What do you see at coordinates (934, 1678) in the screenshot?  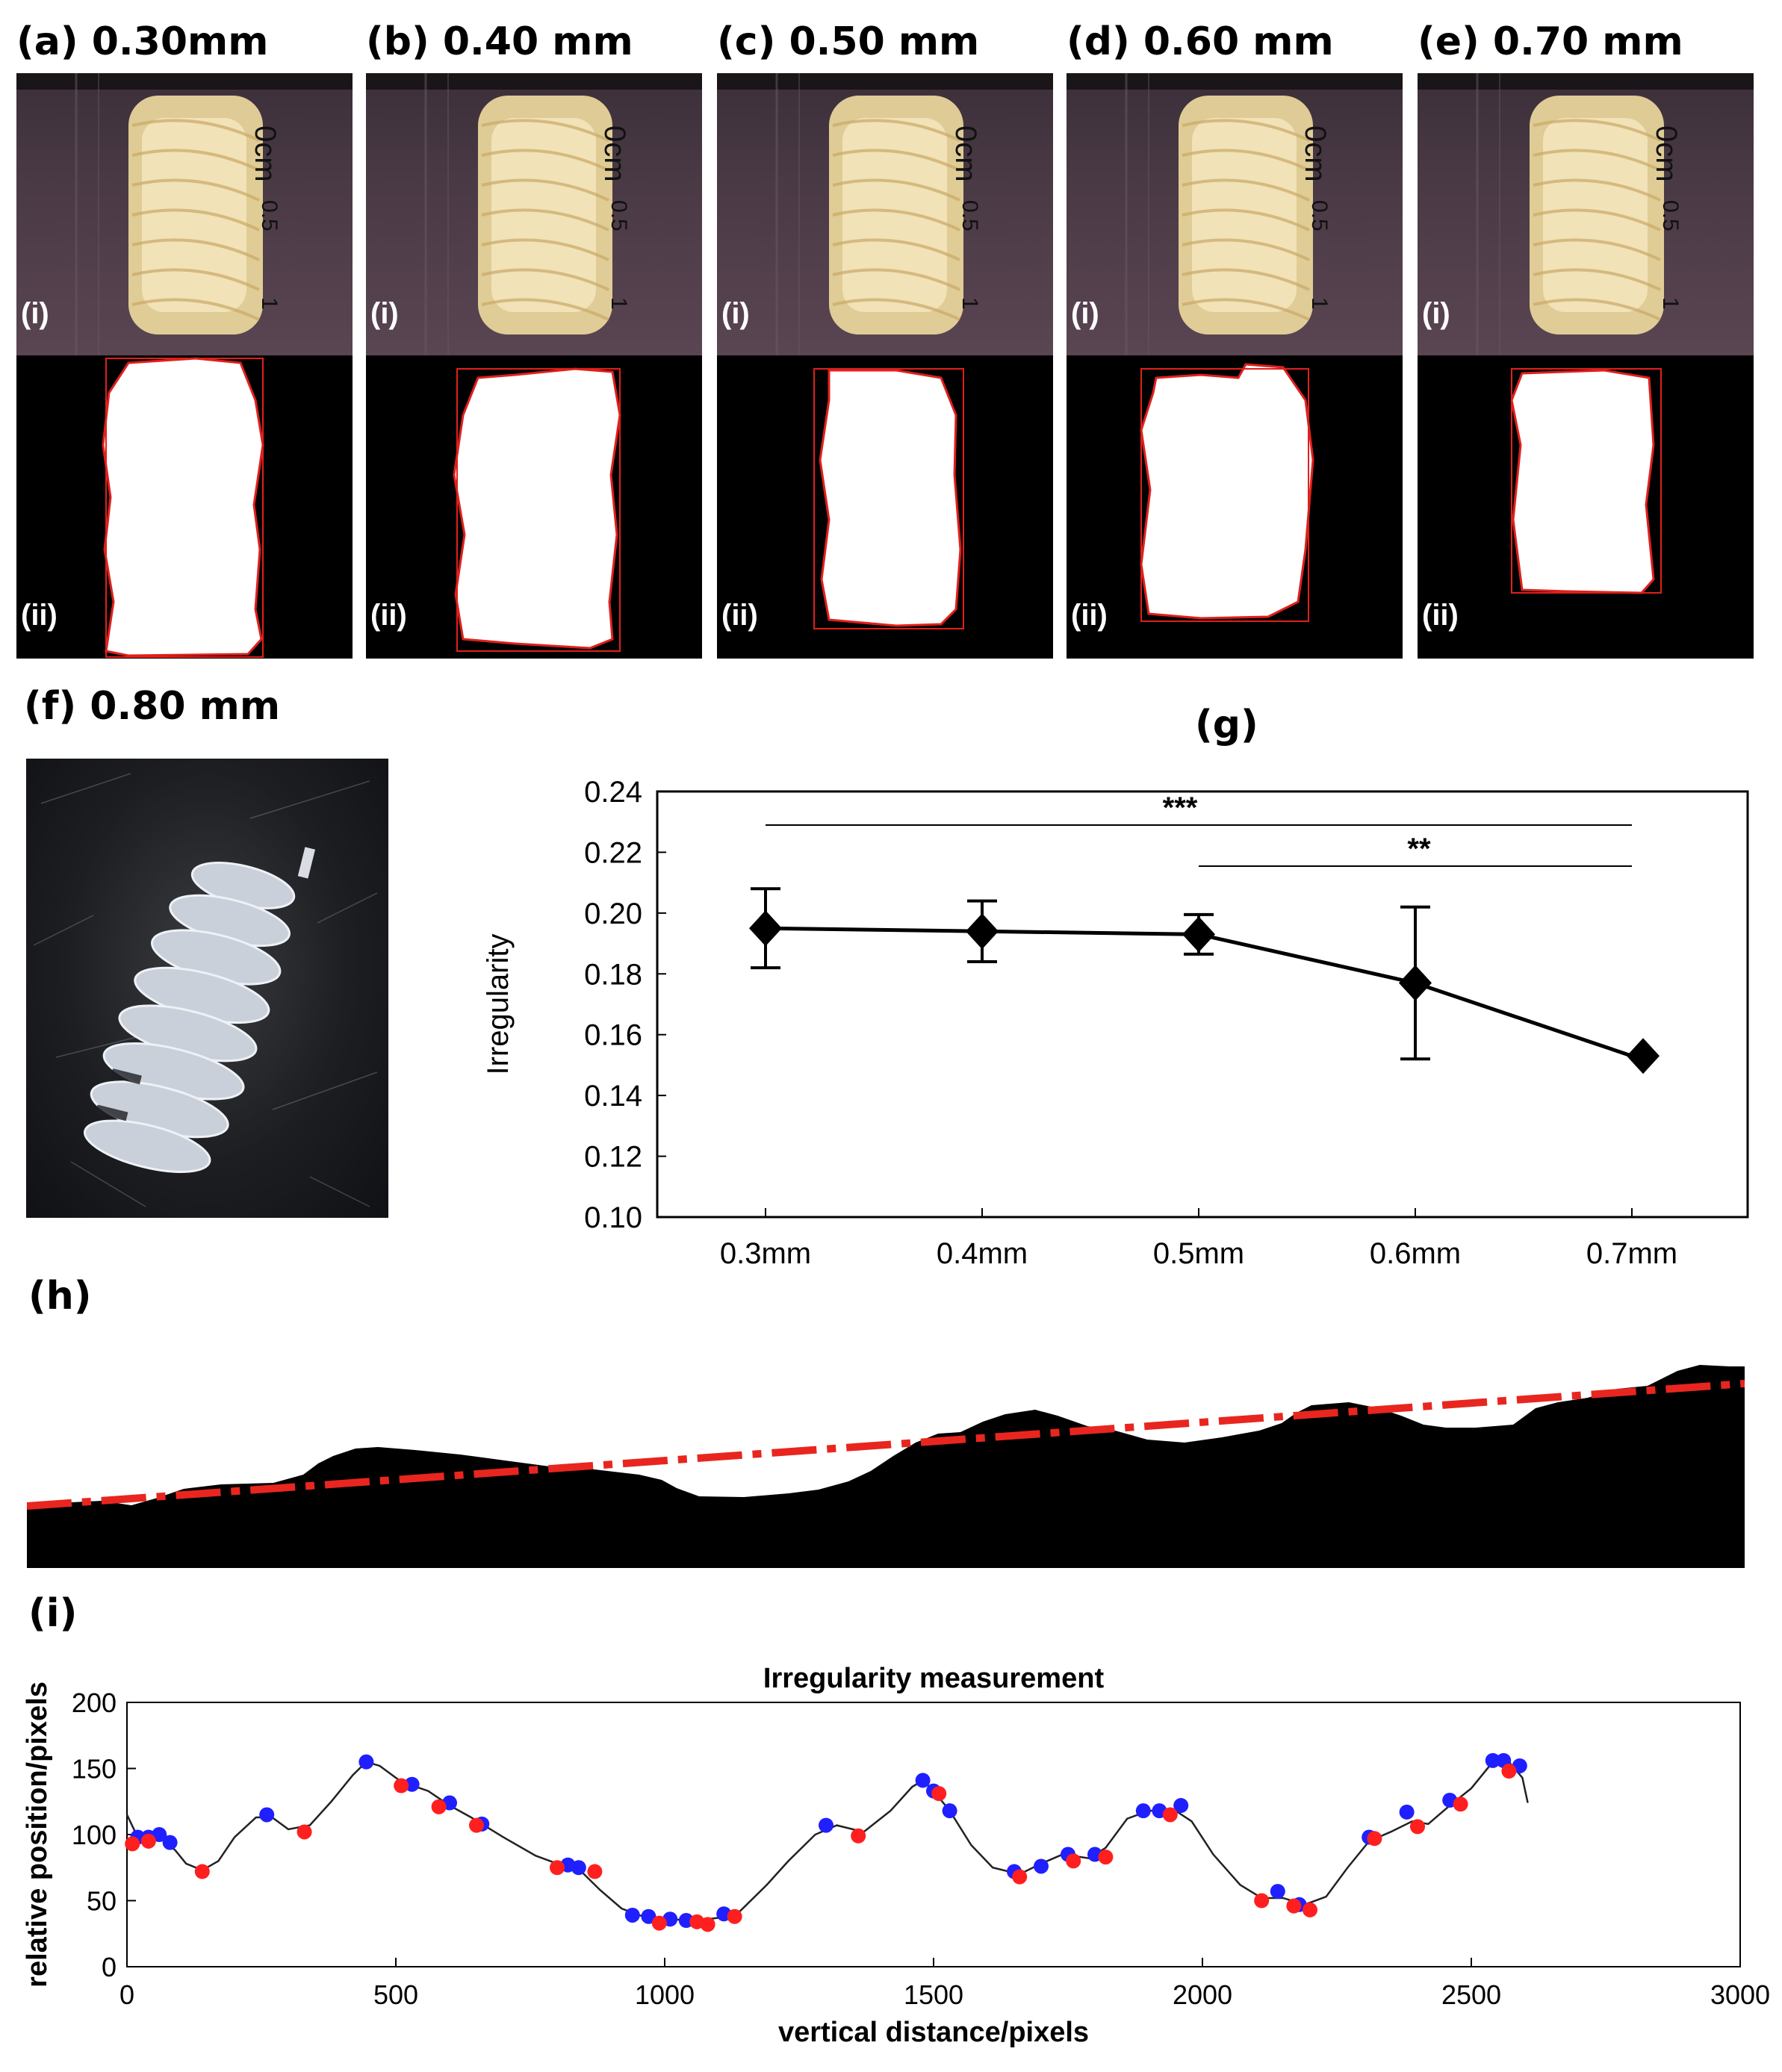 I see `chart-title: Irregularity measurement` at bounding box center [934, 1678].